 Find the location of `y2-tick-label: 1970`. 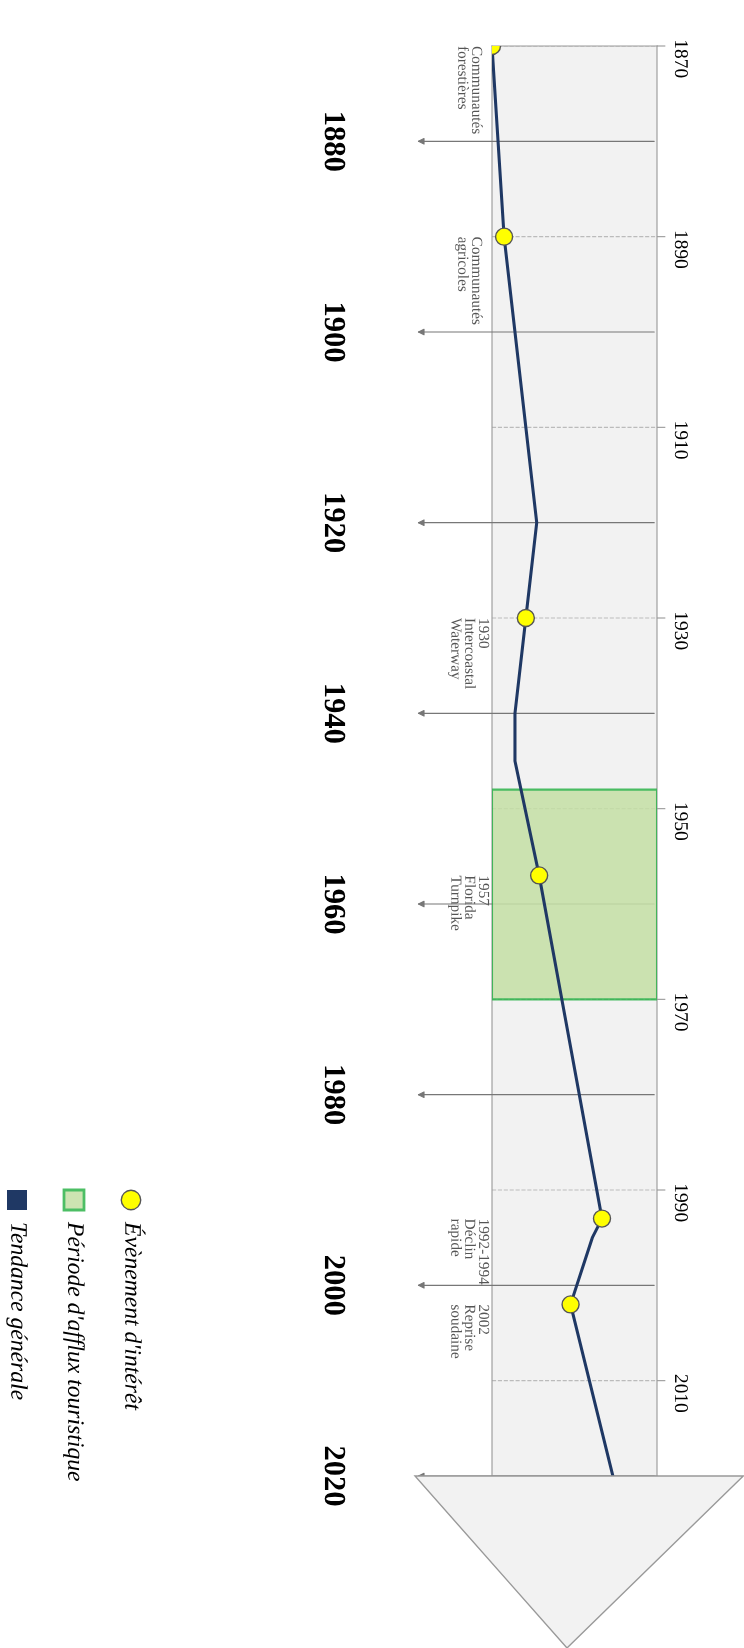

y2-tick-label: 1970 is located at coordinates (681, 1012).